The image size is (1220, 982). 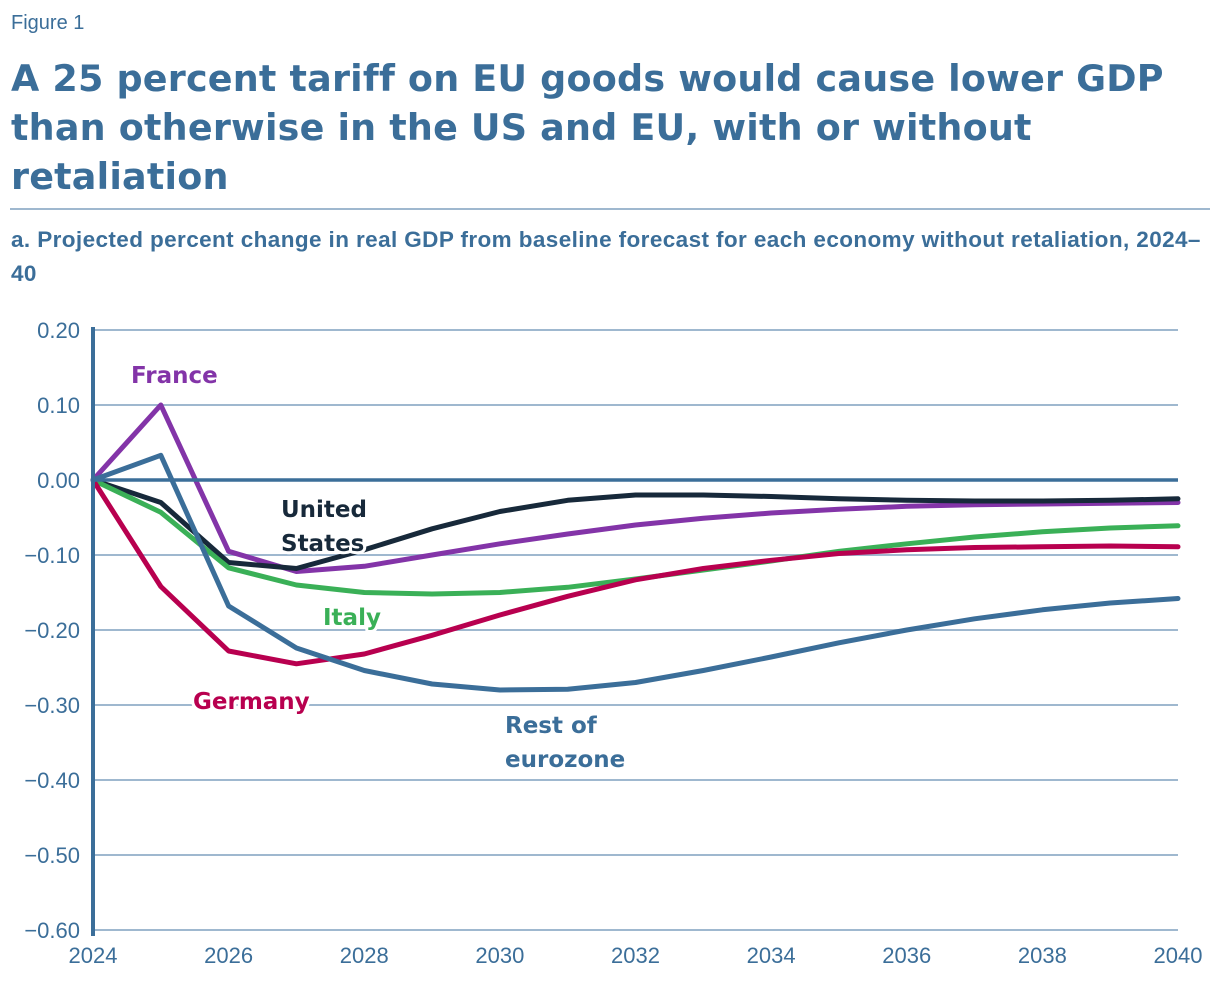 What do you see at coordinates (58, 480) in the screenshot?
I see `y-tick-label: 0.00` at bounding box center [58, 480].